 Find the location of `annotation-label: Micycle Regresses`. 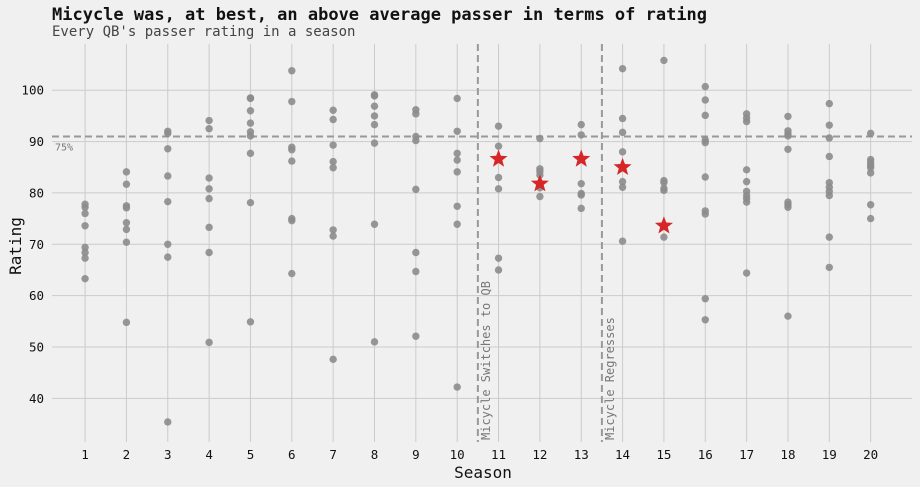

annotation-label: Micycle Regresses is located at coordinates (610, 378).